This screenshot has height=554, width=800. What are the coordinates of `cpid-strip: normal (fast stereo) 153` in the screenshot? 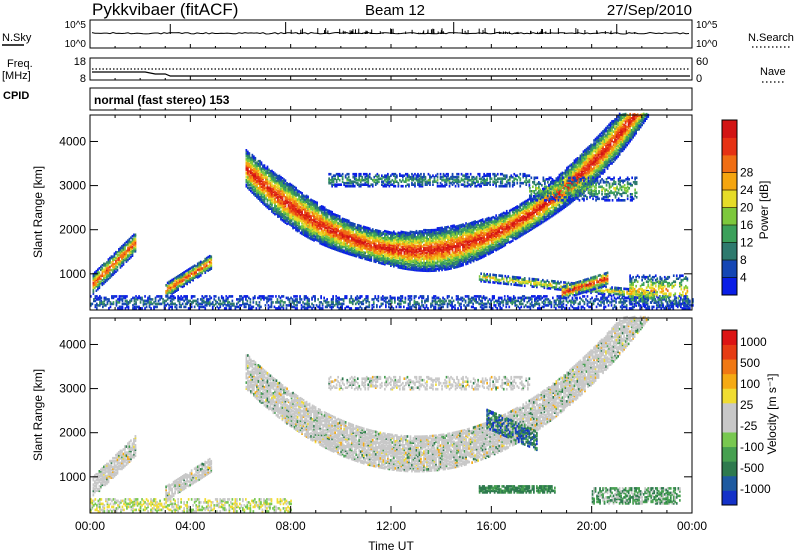 It's located at (391, 99).